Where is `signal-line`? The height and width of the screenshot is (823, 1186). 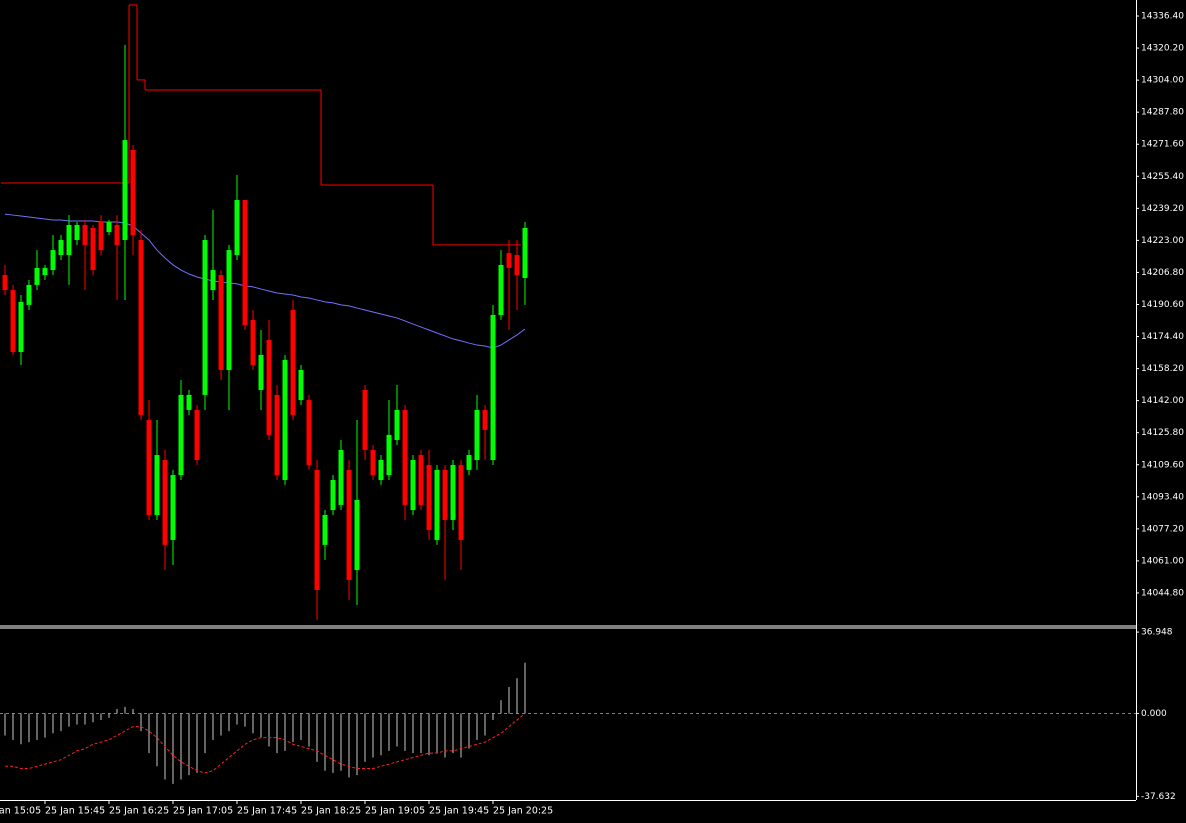
signal-line is located at coordinates (265, 743).